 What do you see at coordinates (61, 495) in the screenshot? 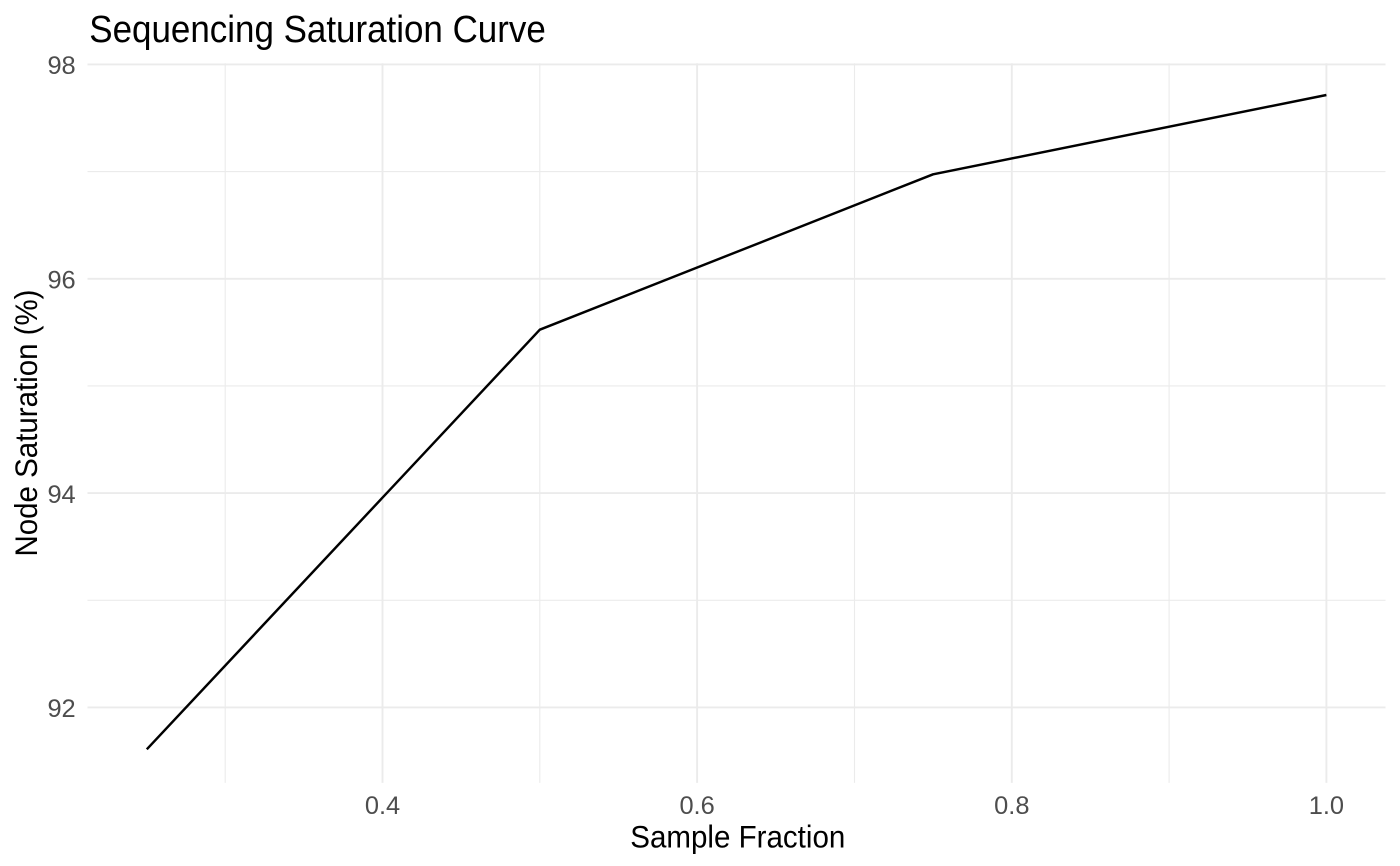
I see `svg-text: 94` at bounding box center [61, 495].